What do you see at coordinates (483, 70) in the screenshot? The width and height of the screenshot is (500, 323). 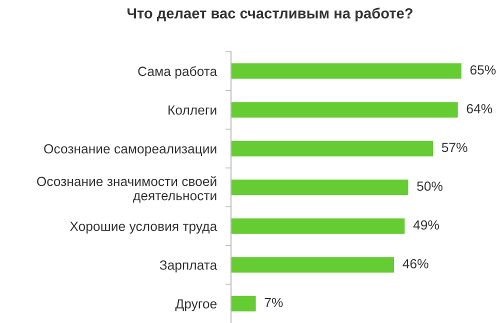 I see `data-label: 65%` at bounding box center [483, 70].